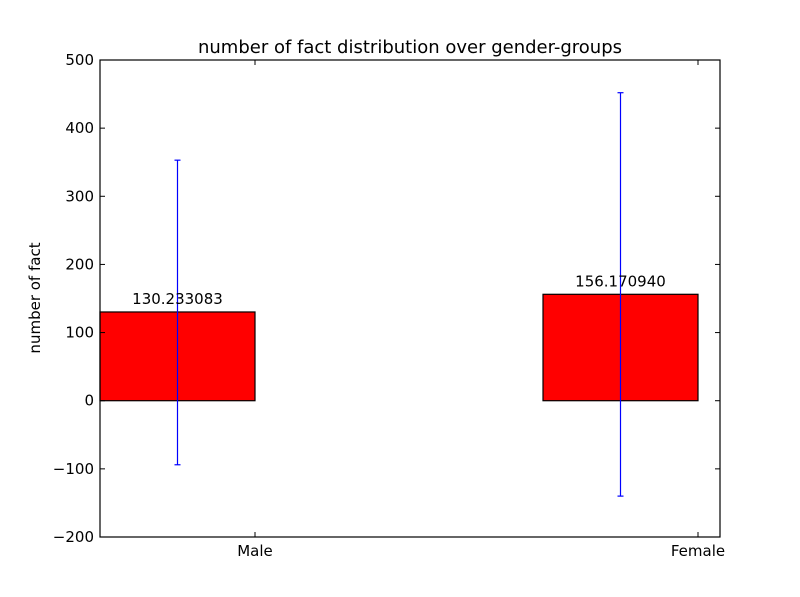 This screenshot has width=800, height=597. I want to click on value-label-female: 156.170940, so click(620, 281).